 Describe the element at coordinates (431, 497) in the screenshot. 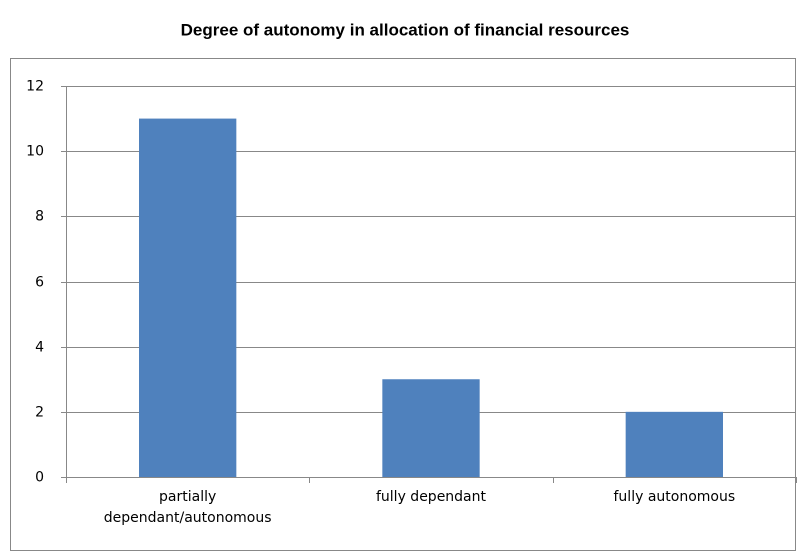

I see `x-tick-label: fully dependant` at that location.